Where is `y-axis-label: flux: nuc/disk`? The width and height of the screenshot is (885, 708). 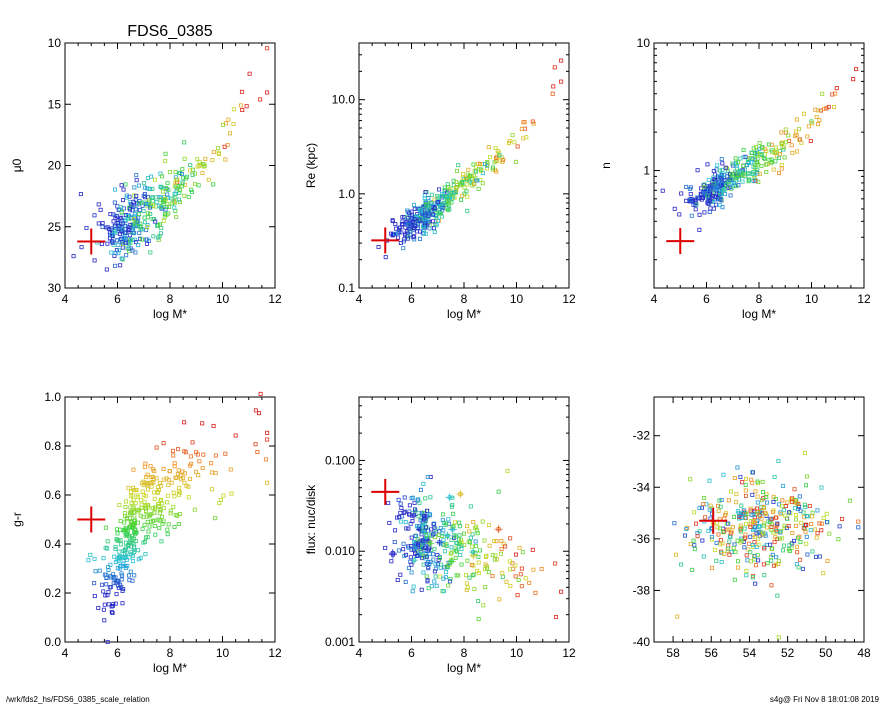
y-axis-label: flux: nuc/disk is located at coordinates (311, 519).